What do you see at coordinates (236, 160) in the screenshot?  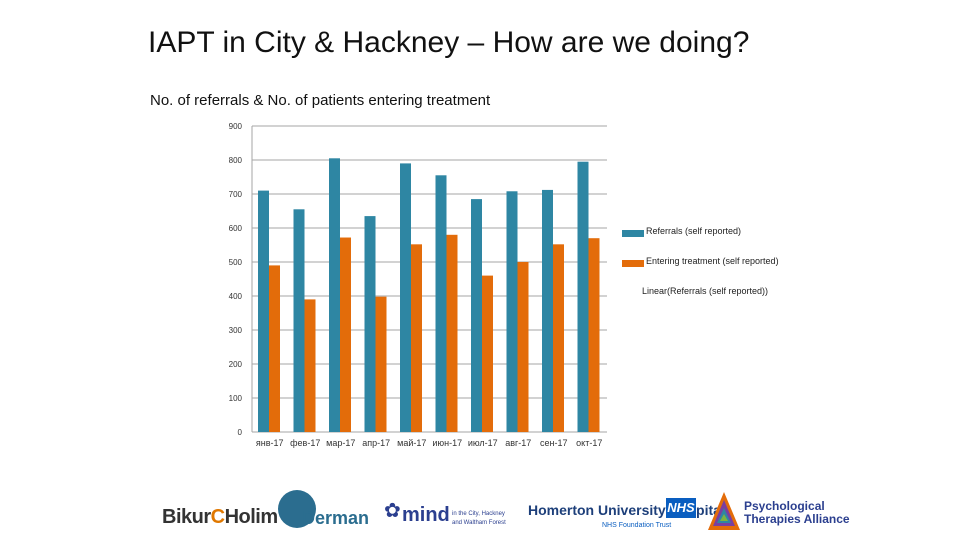 I see `y-tick-label: 800` at bounding box center [236, 160].